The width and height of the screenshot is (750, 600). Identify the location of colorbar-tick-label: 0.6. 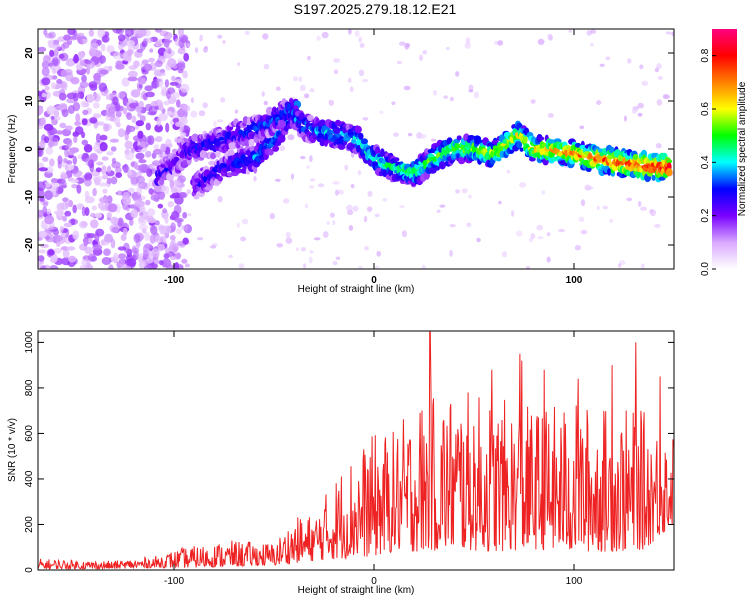
(705, 109).